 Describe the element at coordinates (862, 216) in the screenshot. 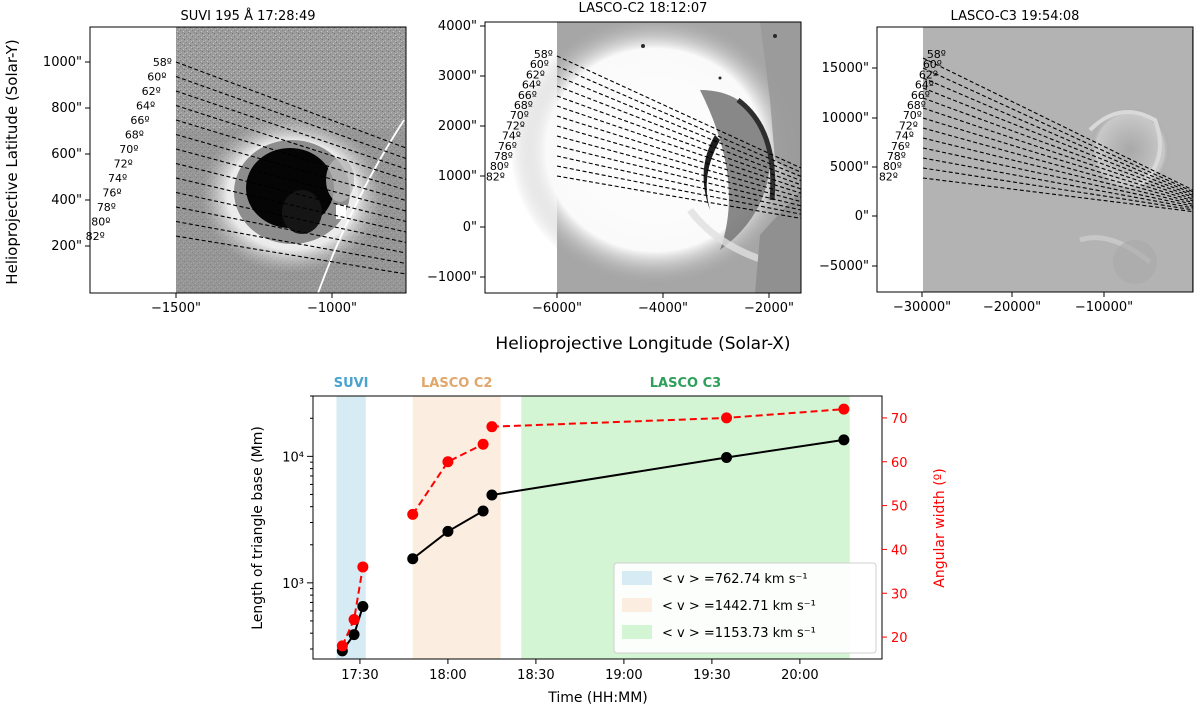

I see `lasco-c3-y-tick-label: 0"` at that location.